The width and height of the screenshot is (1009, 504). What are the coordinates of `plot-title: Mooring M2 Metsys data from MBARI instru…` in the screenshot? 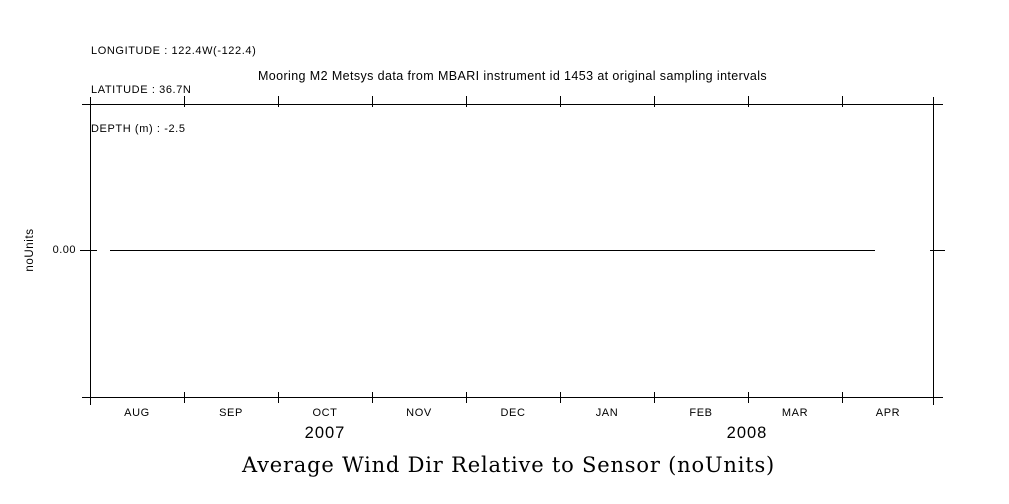 It's located at (512, 76).